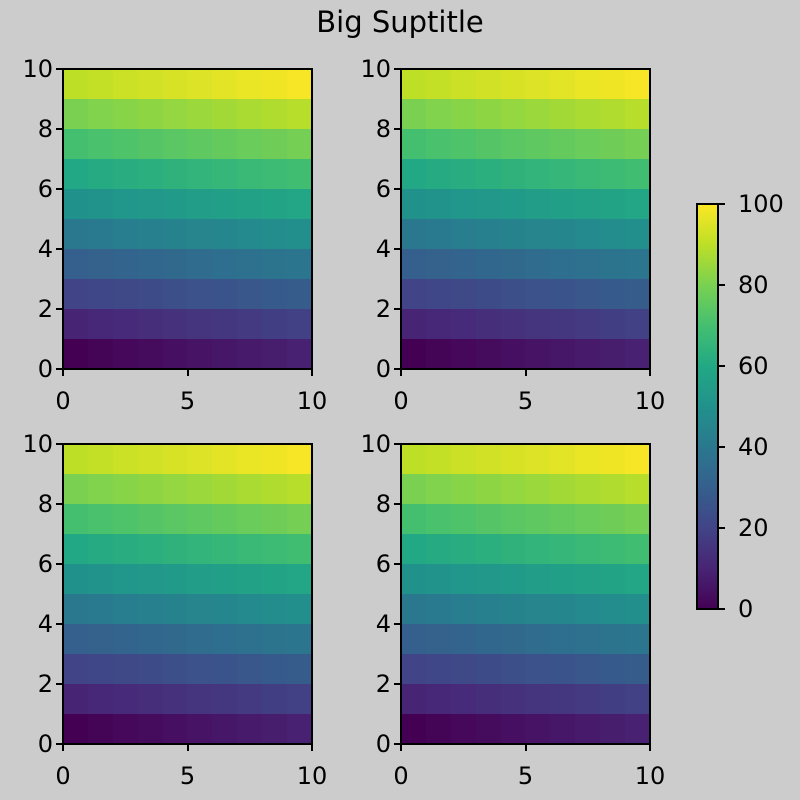 Image resolution: width=800 pixels, height=800 pixels. Describe the element at coordinates (37, 69) in the screenshot. I see `y-tick-label: 10` at that location.